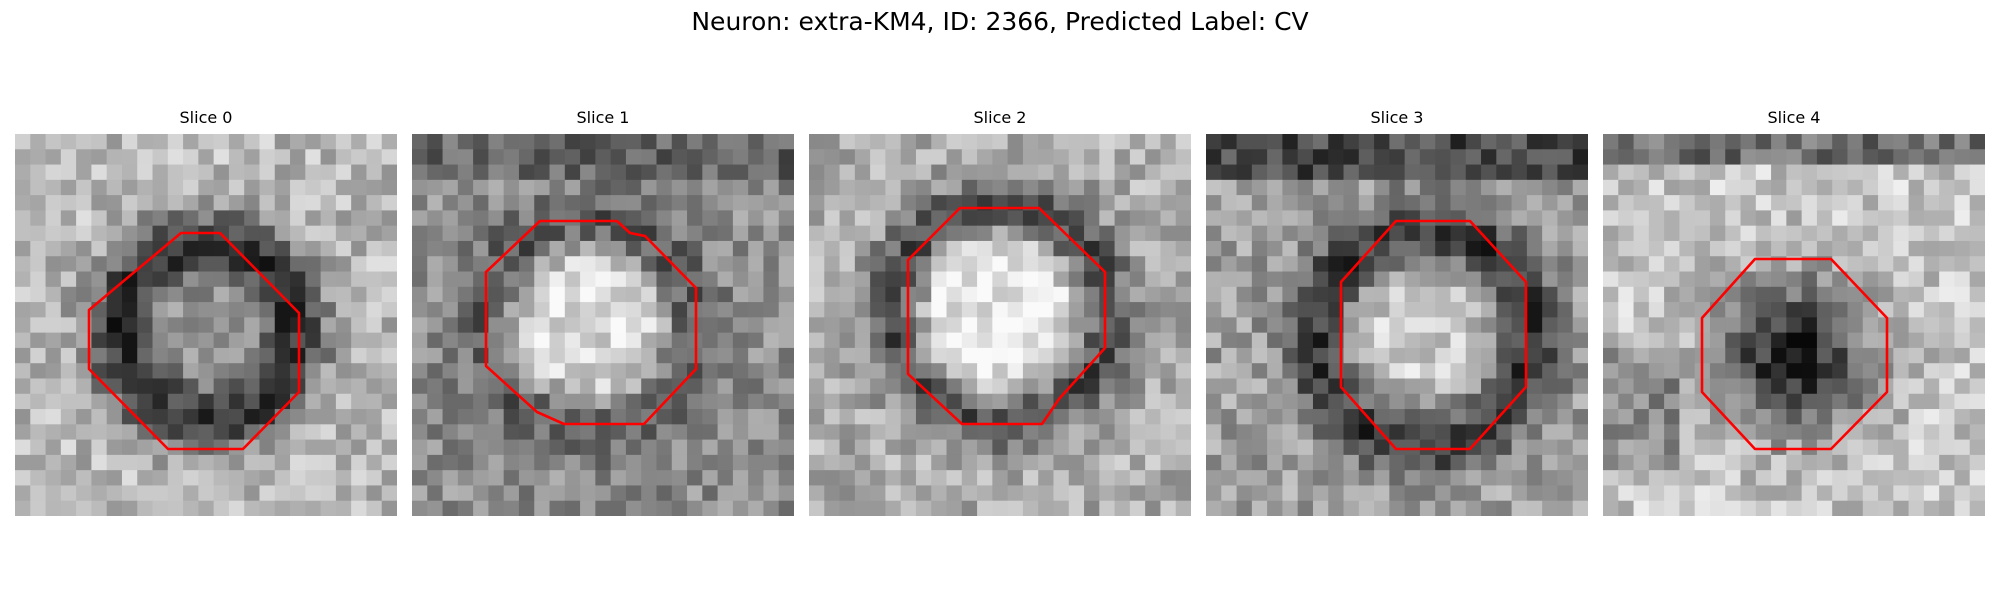 The width and height of the screenshot is (2000, 600). What do you see at coordinates (1397, 117) in the screenshot?
I see `slice-title-3: Slice 3` at bounding box center [1397, 117].